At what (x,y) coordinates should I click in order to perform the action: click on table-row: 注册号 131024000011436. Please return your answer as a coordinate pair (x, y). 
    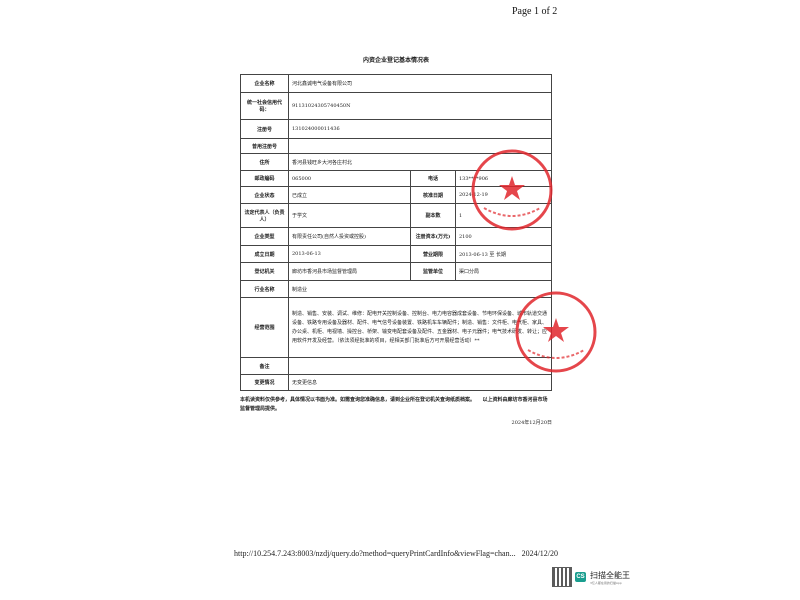
    Looking at the image, I should click on (396, 129).